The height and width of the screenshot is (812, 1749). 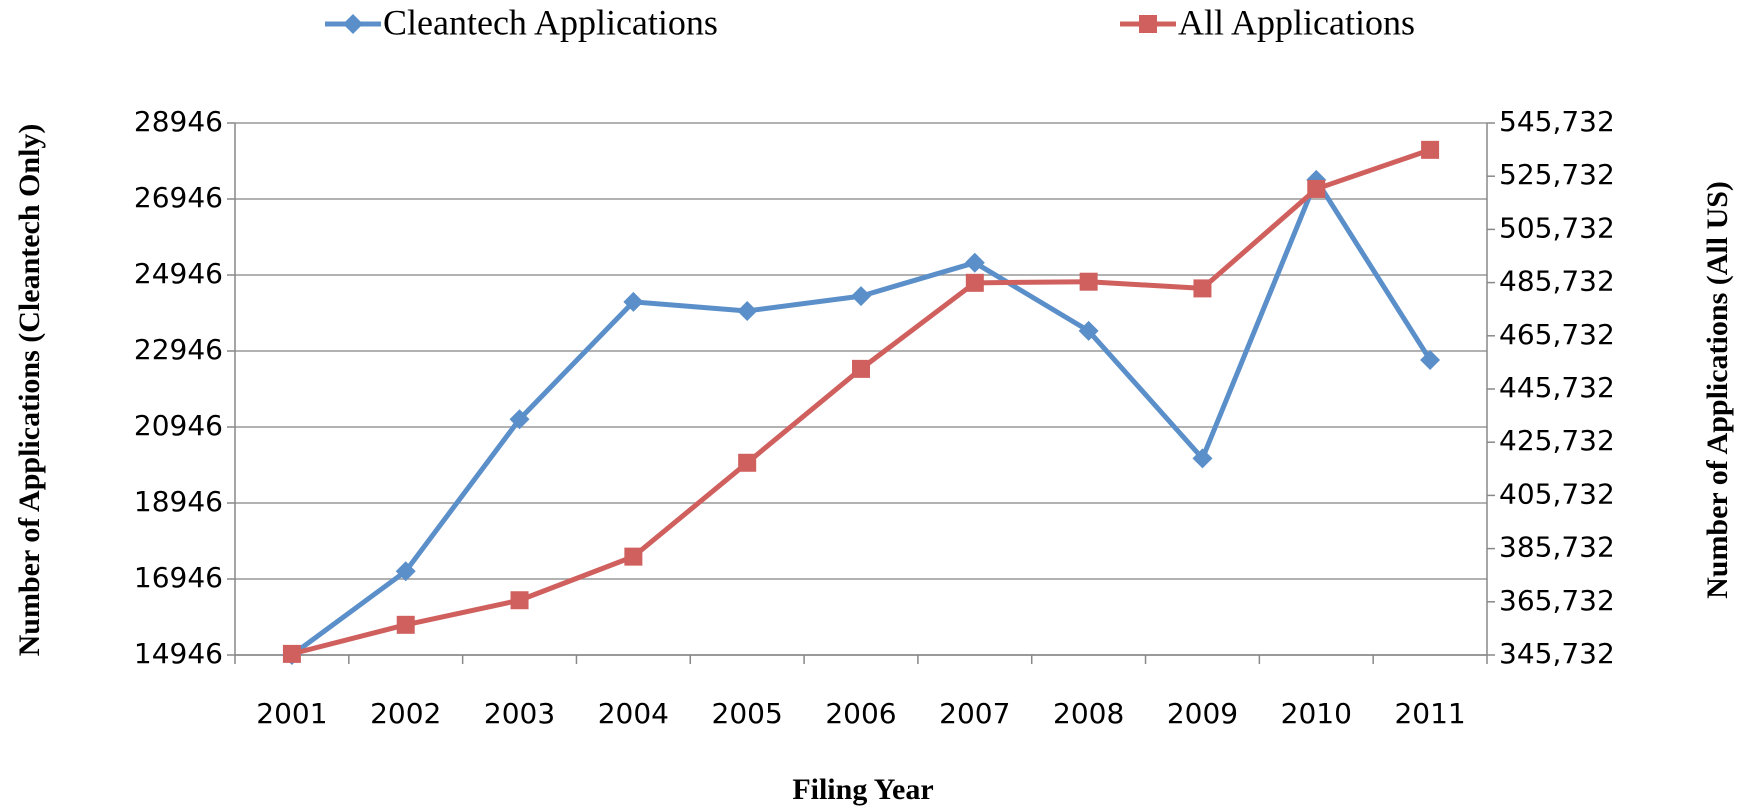 What do you see at coordinates (1557, 600) in the screenshot?
I see `y2-tick-label: 365,732` at bounding box center [1557, 600].